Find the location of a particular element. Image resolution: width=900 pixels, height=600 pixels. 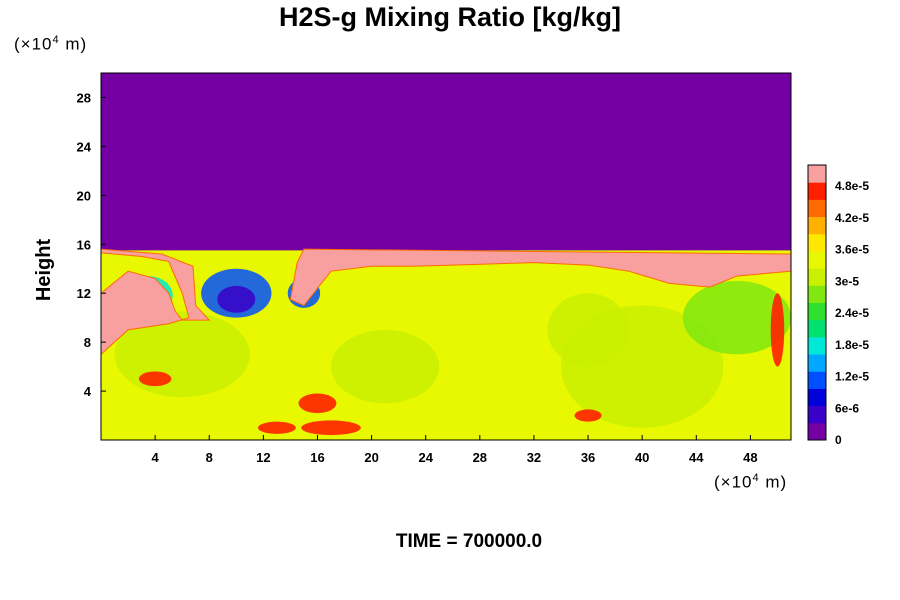

x-tick-label: 28 is located at coordinates (480, 457).